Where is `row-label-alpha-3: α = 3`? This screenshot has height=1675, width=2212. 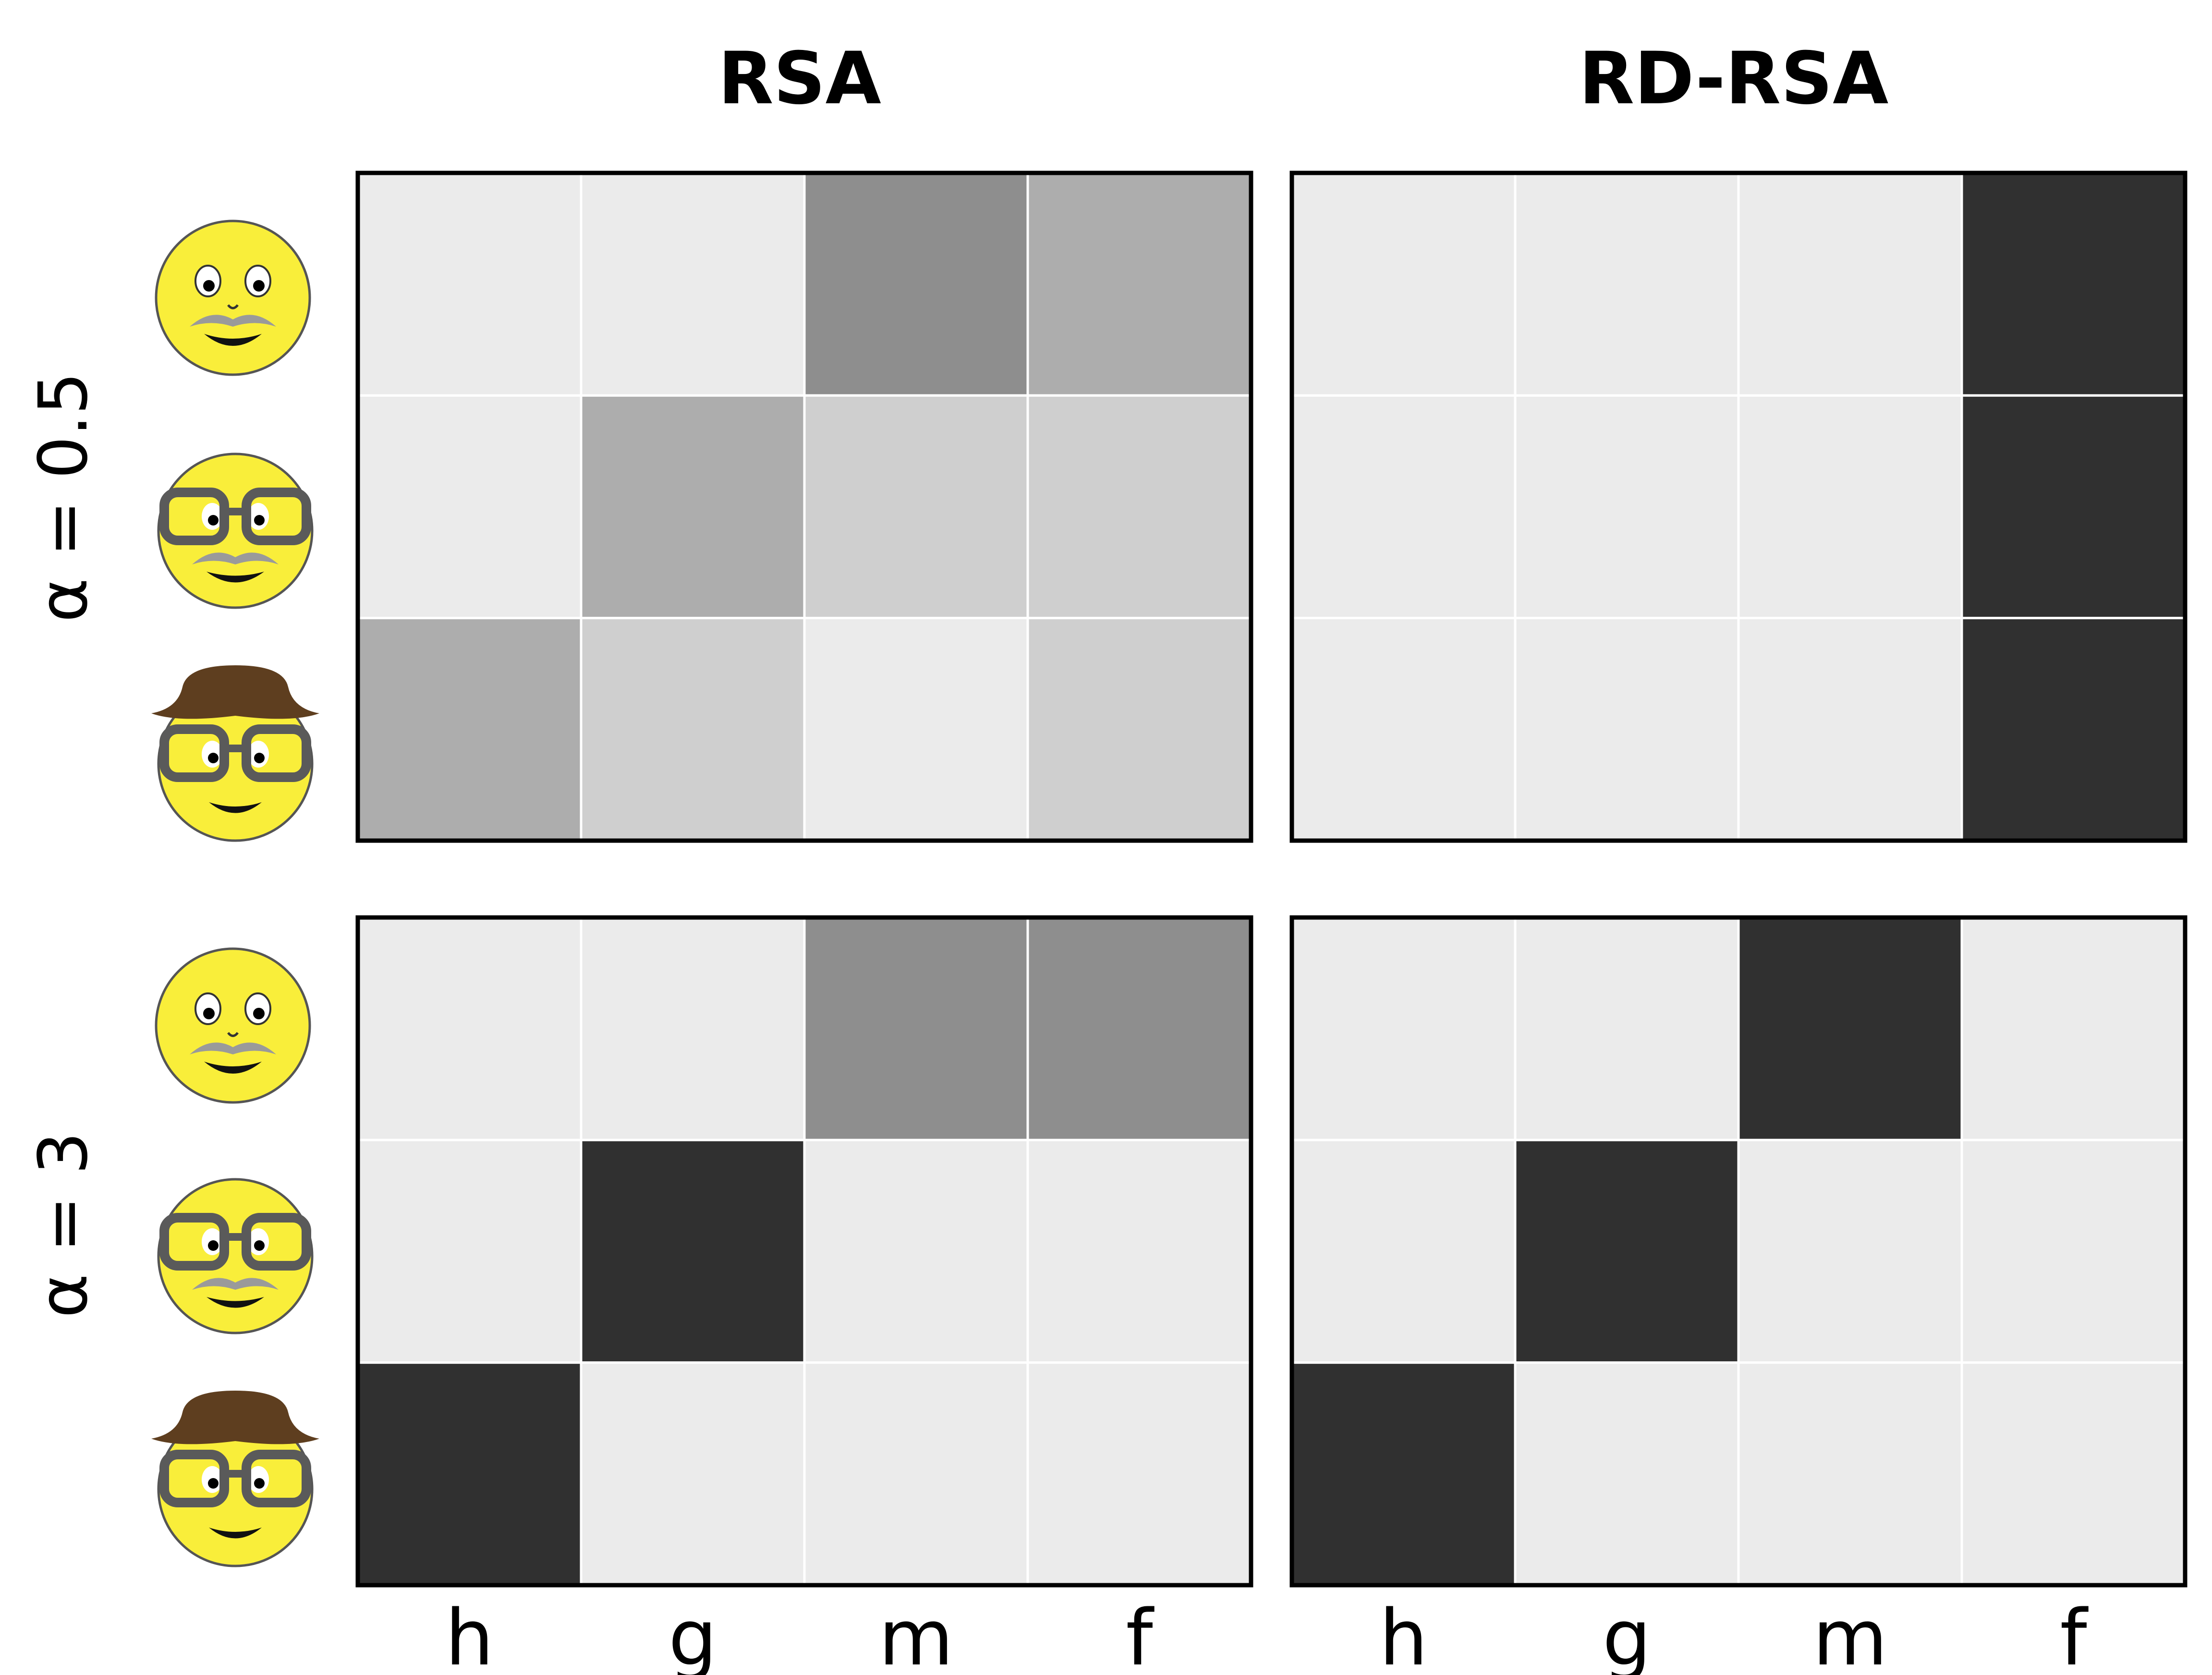 row-label-alpha-3: α = 3 is located at coordinates (63, 1225).